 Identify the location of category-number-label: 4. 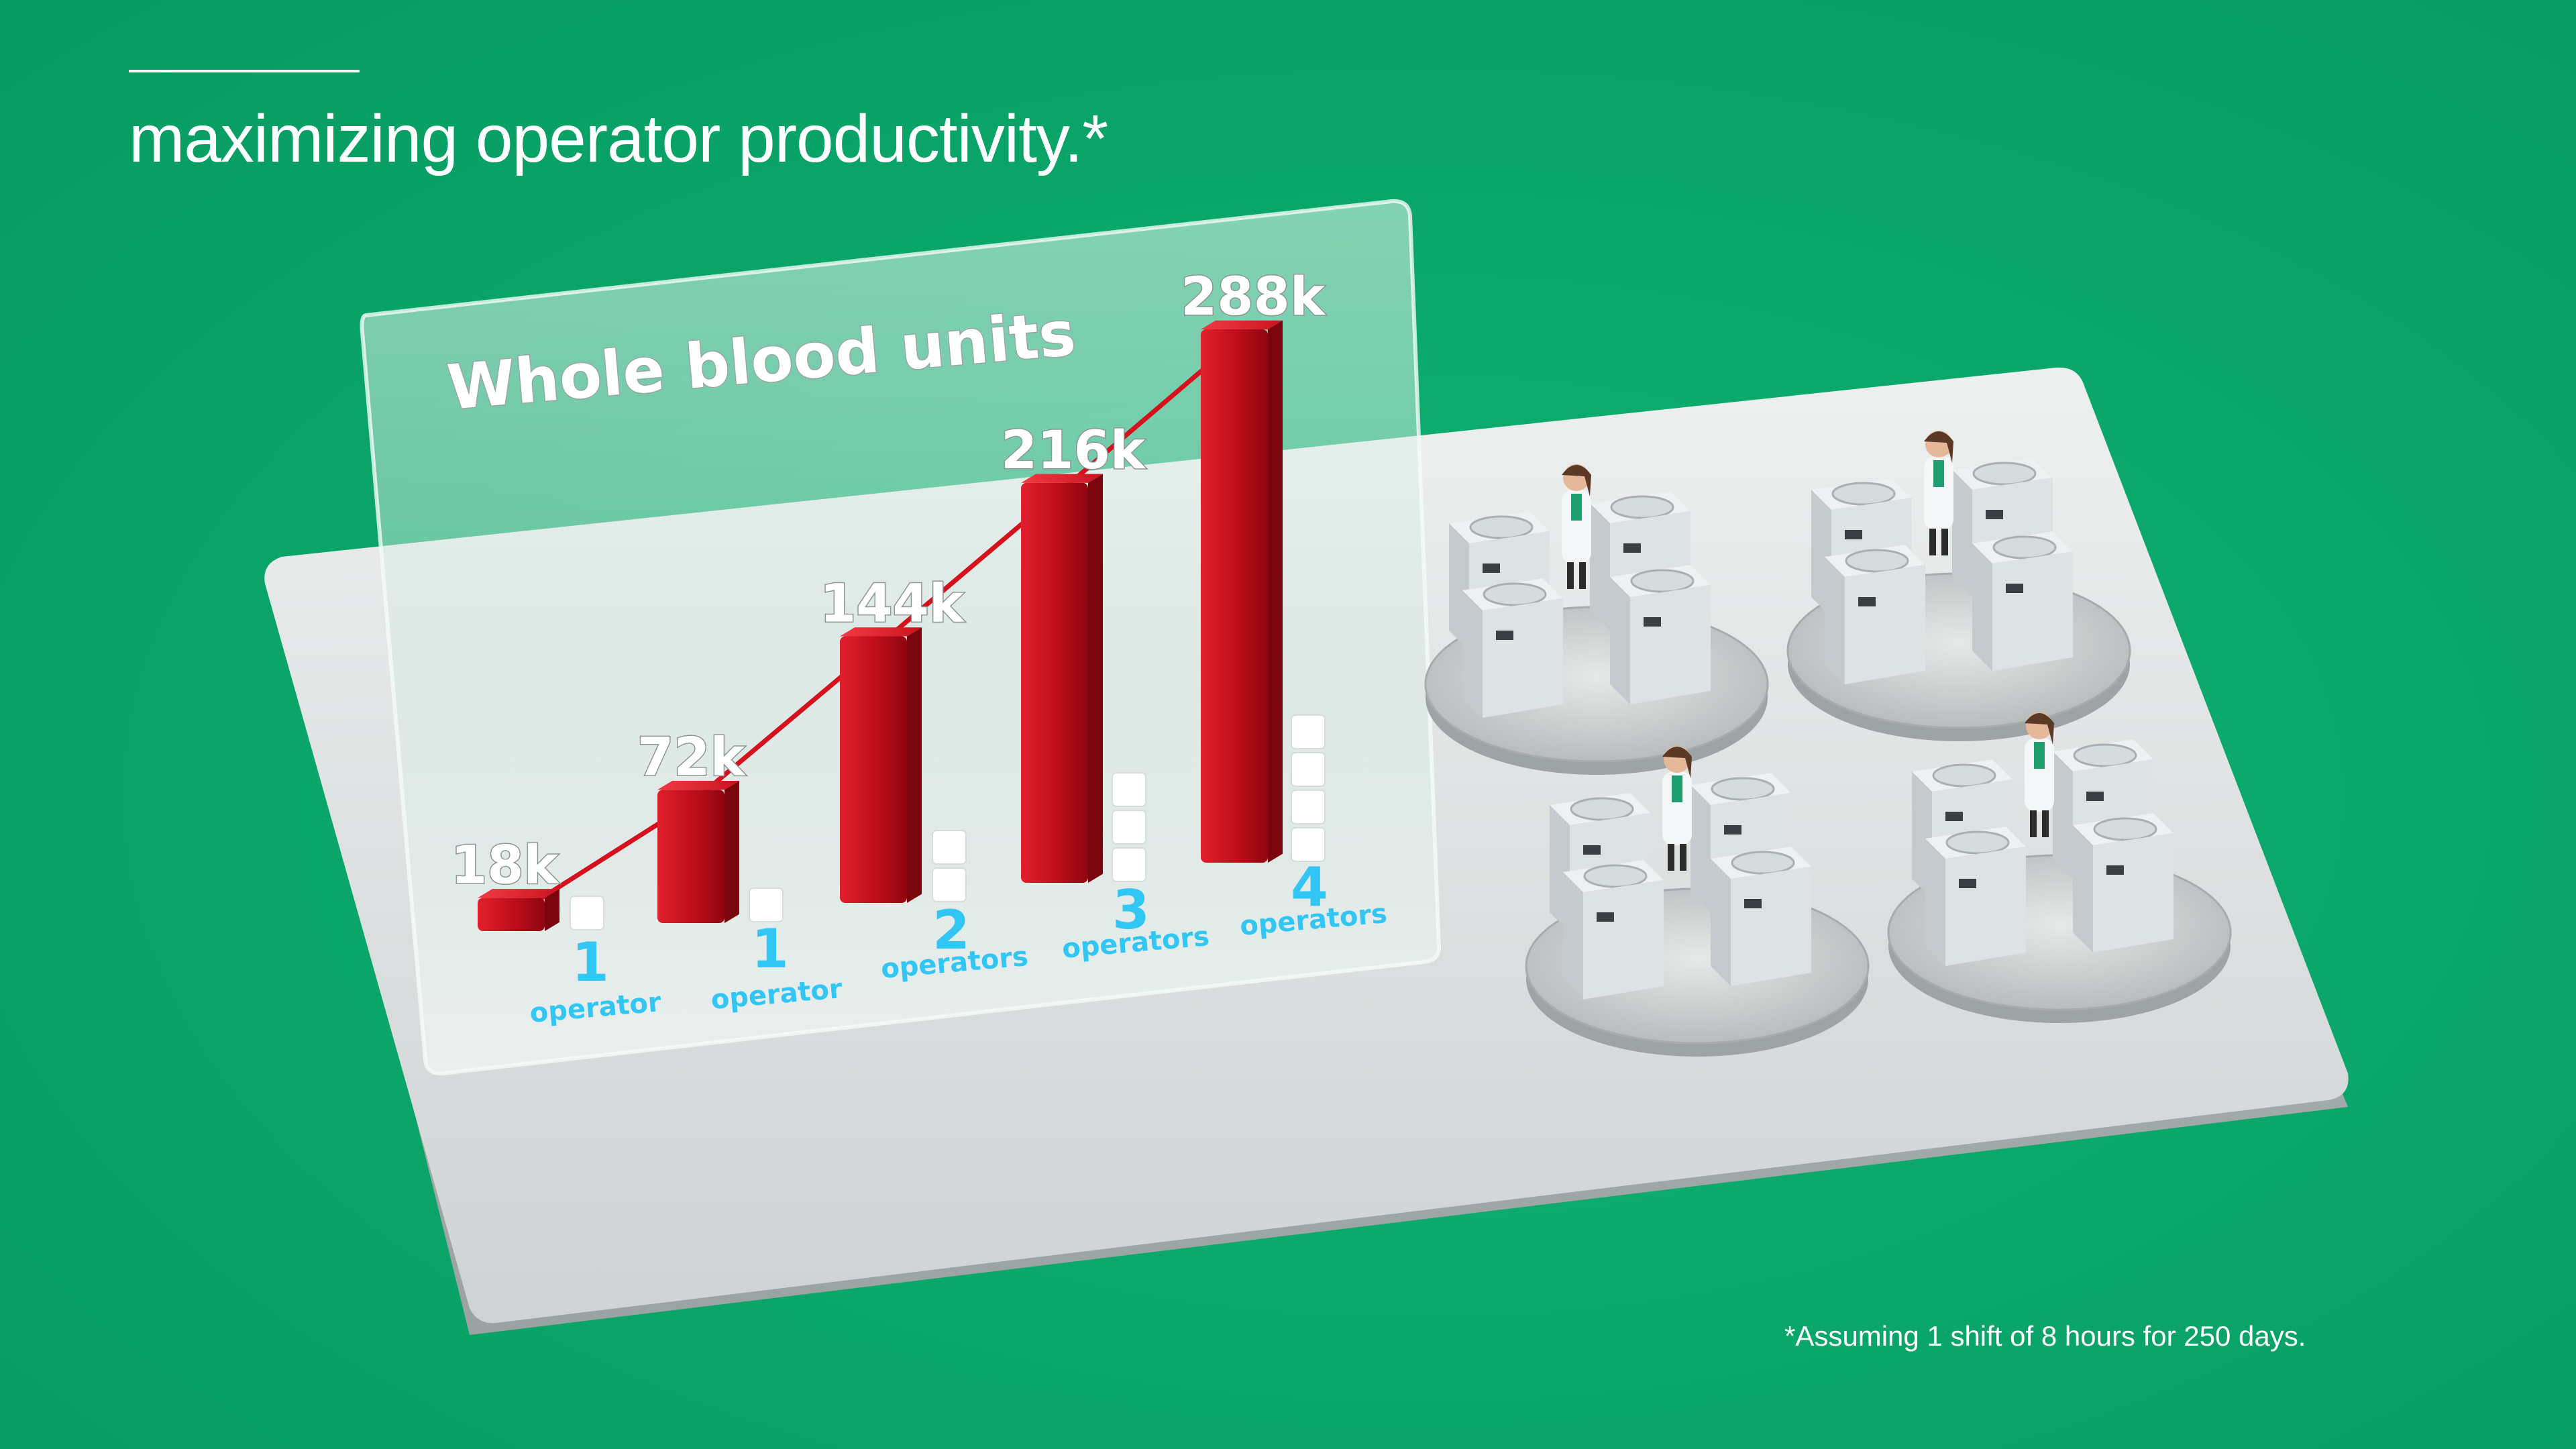
(1309, 887).